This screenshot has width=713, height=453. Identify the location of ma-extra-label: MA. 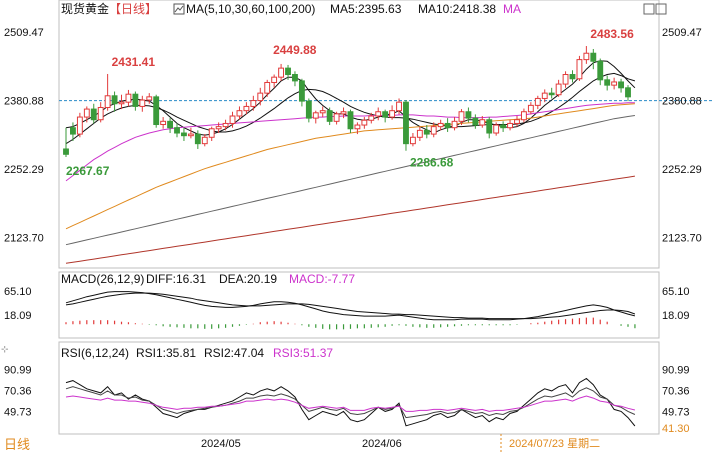
(512, 9).